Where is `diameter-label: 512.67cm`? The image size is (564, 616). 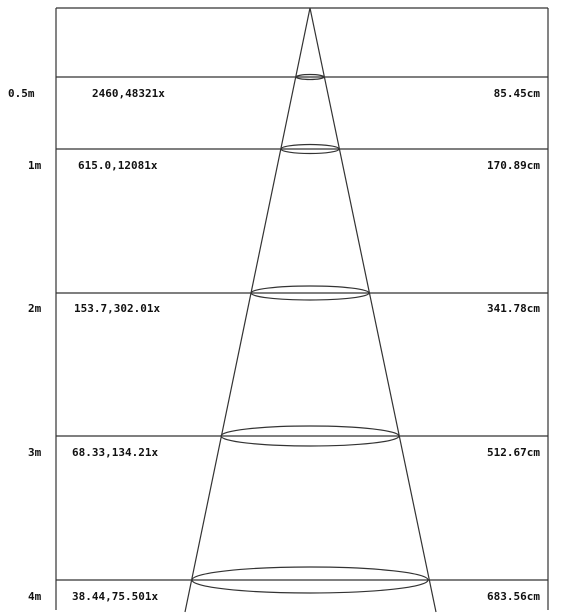
diameter-label: 512.67cm is located at coordinates (513, 452).